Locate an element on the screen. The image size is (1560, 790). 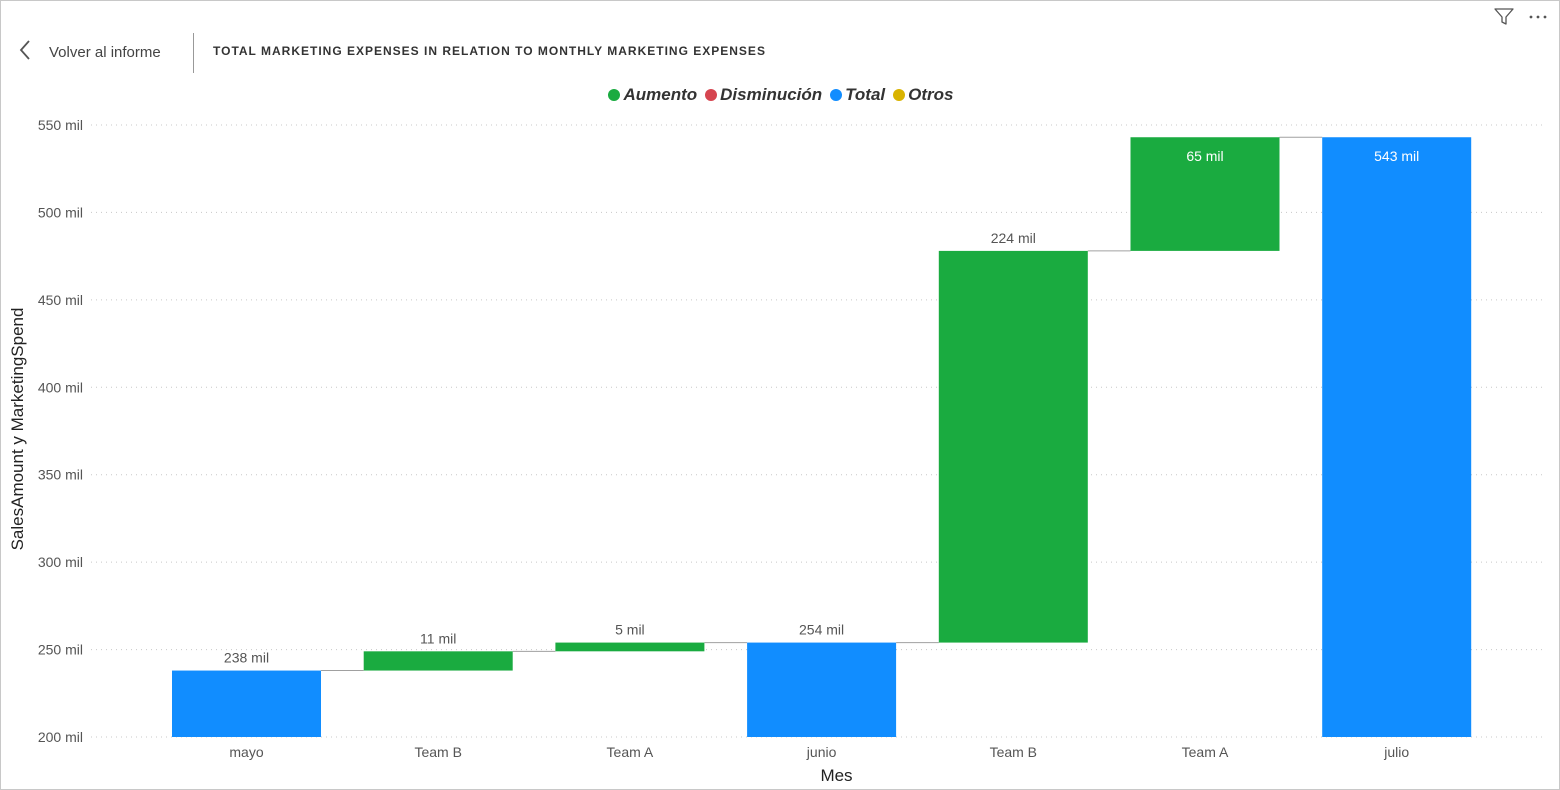
data-label: 5 mil is located at coordinates (630, 630).